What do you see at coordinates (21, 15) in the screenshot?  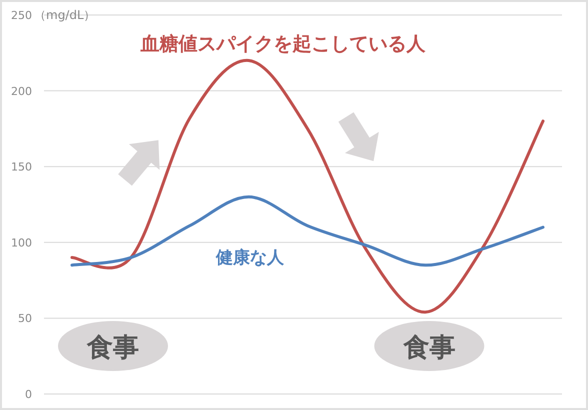 I see `y-tick-label: 250` at bounding box center [21, 15].